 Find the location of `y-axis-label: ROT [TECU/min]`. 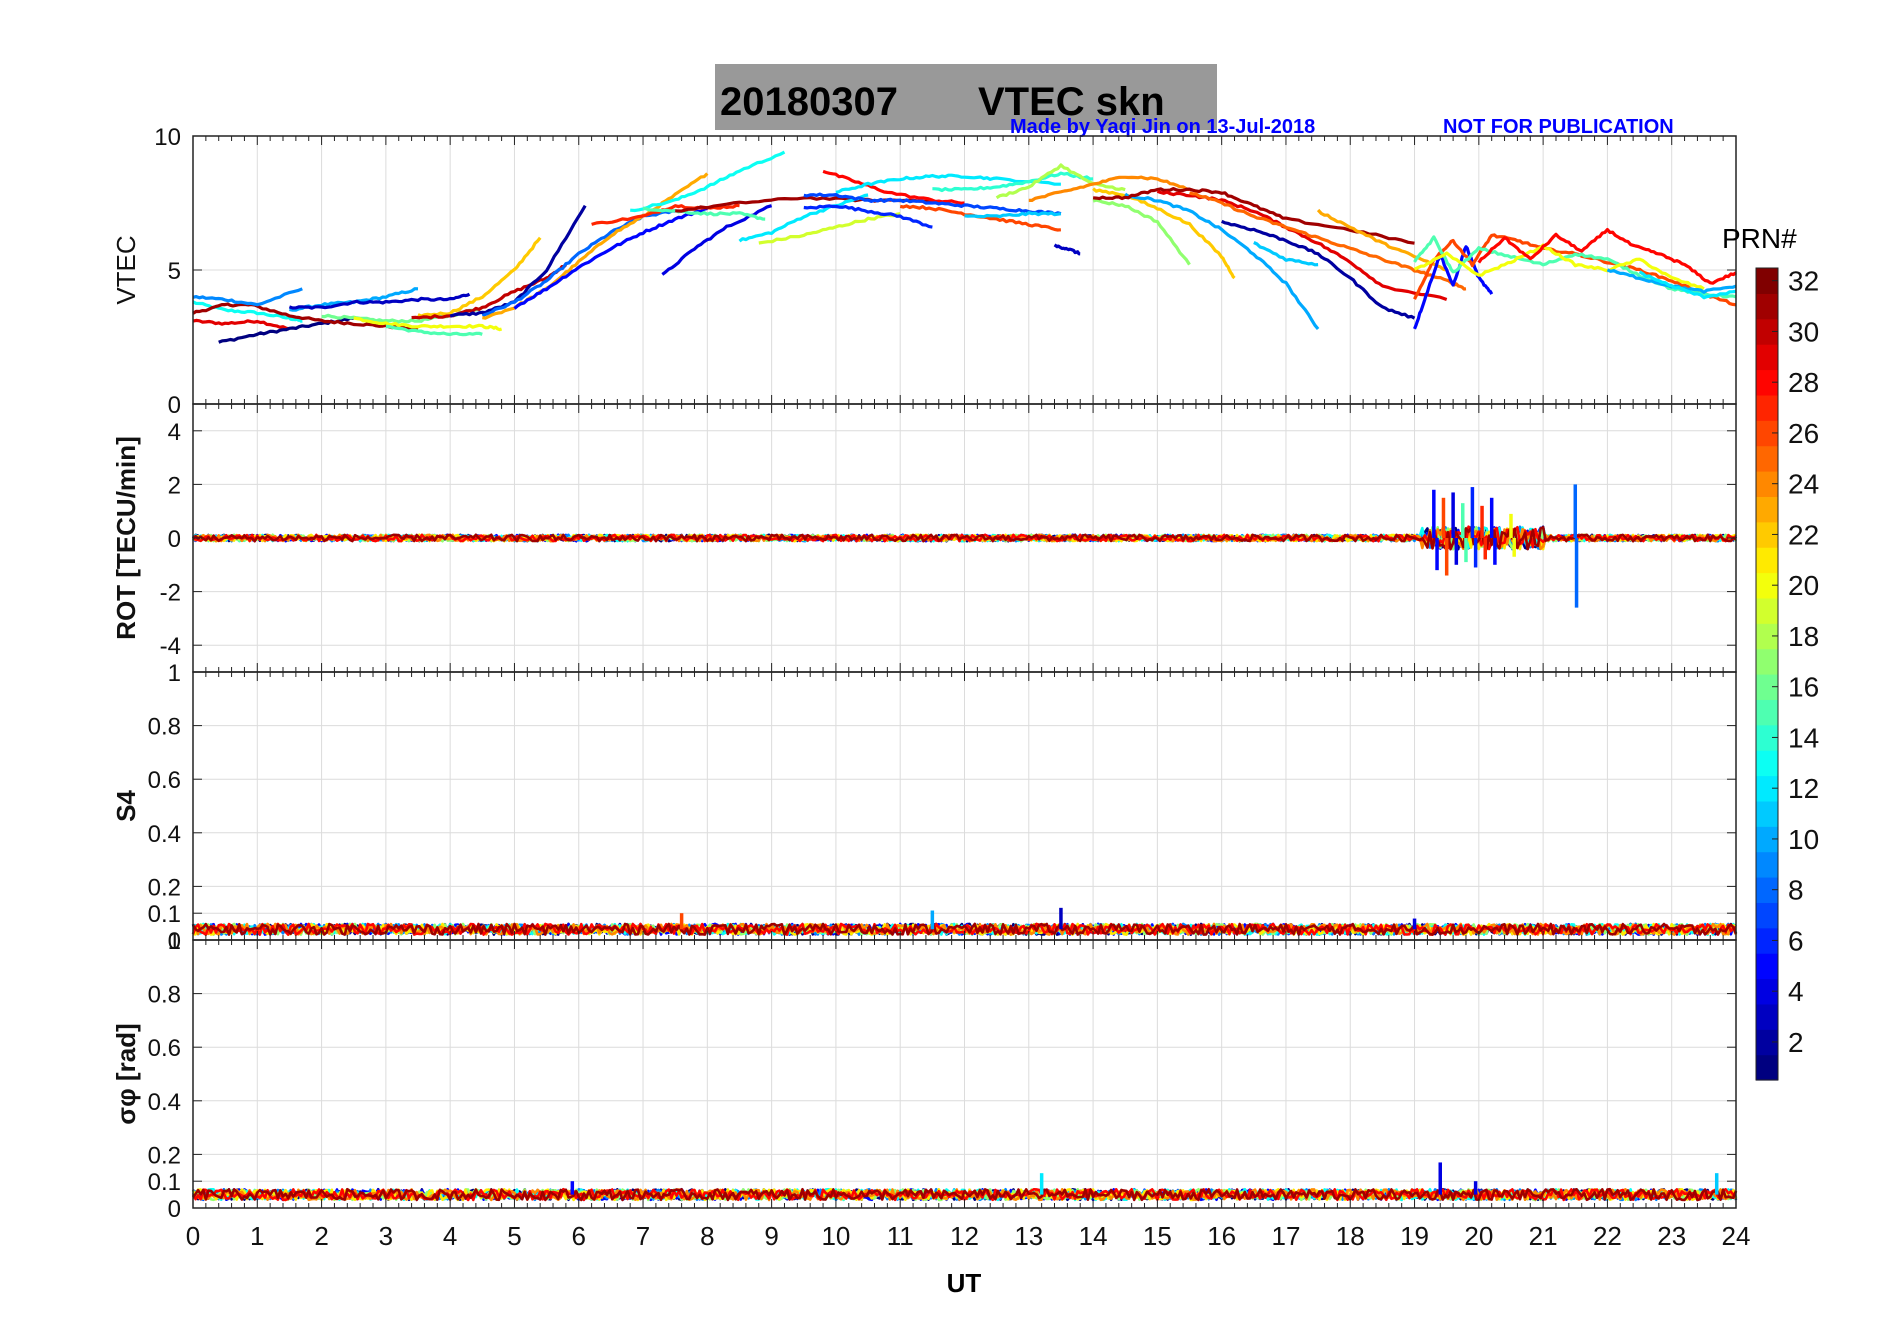

y-axis-label: ROT [TECU/min] is located at coordinates (126, 538).